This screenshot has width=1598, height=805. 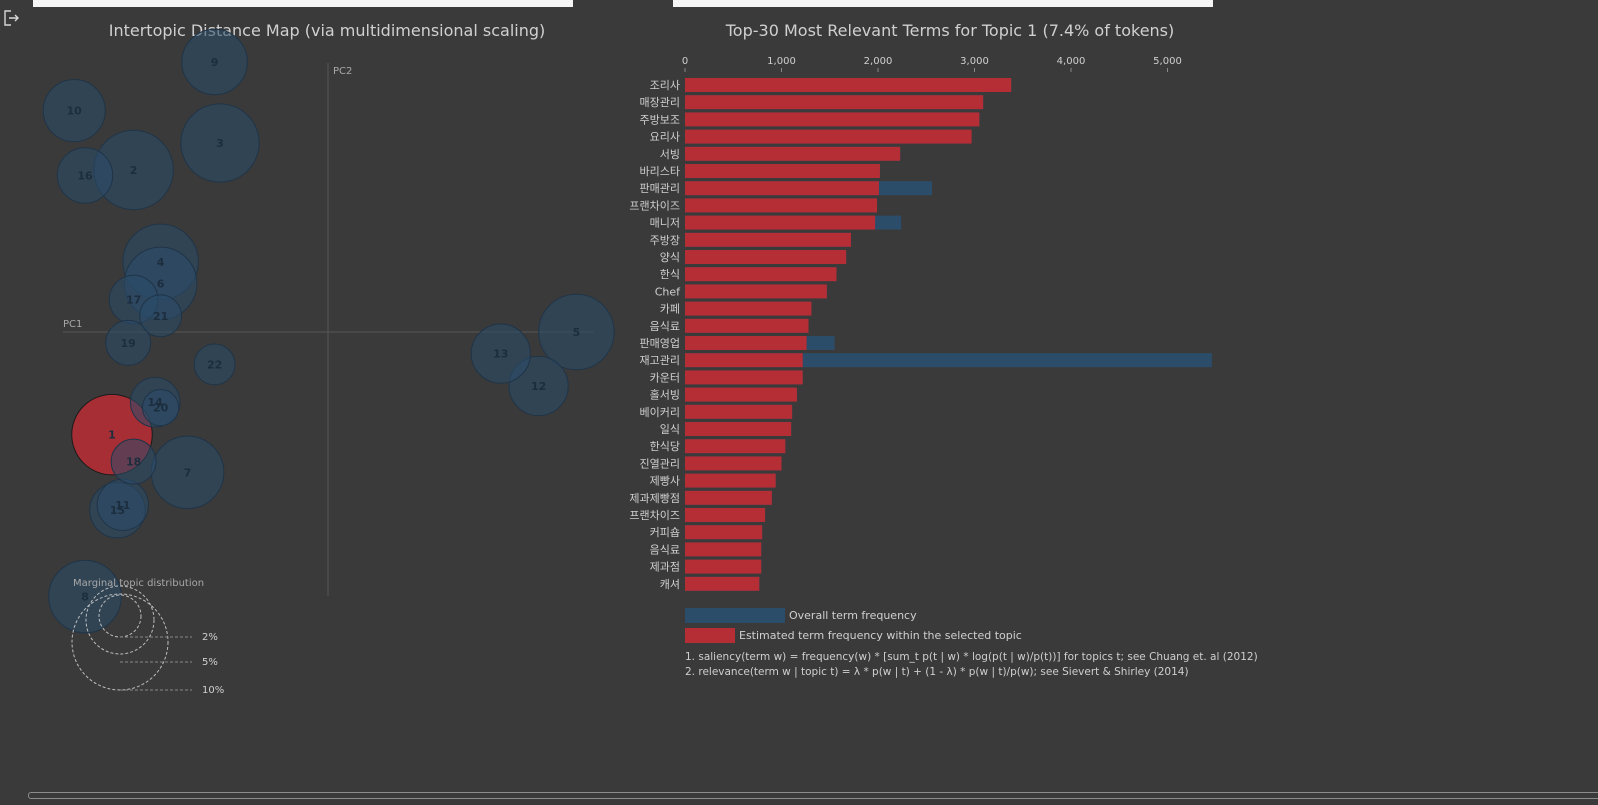 I want to click on horizontal-scrollbar, so click(x=813, y=795).